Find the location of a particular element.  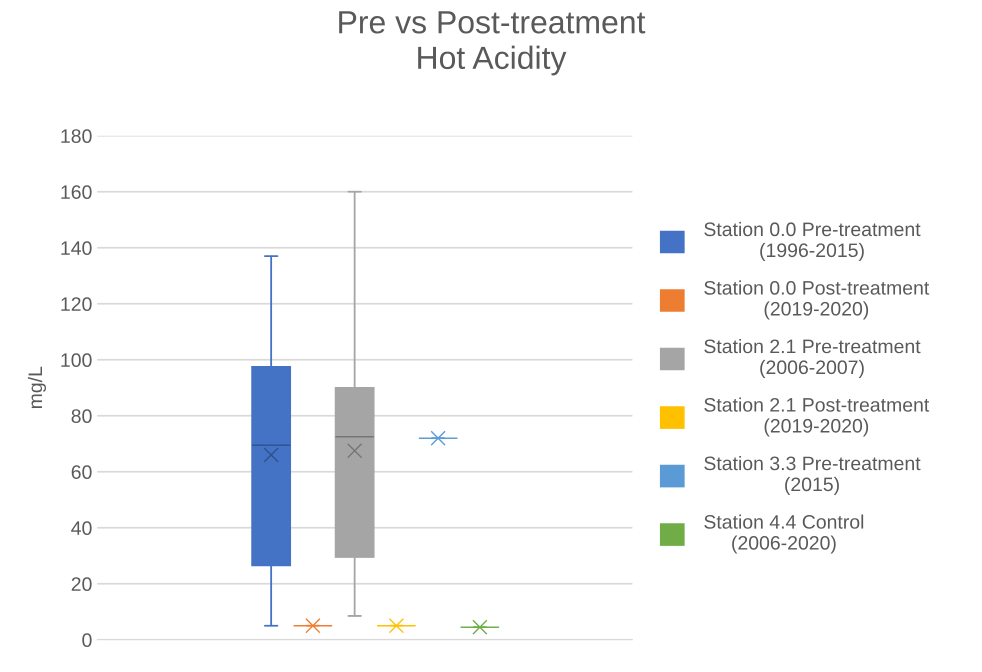

y-tick-label: 20 is located at coordinates (82, 584).